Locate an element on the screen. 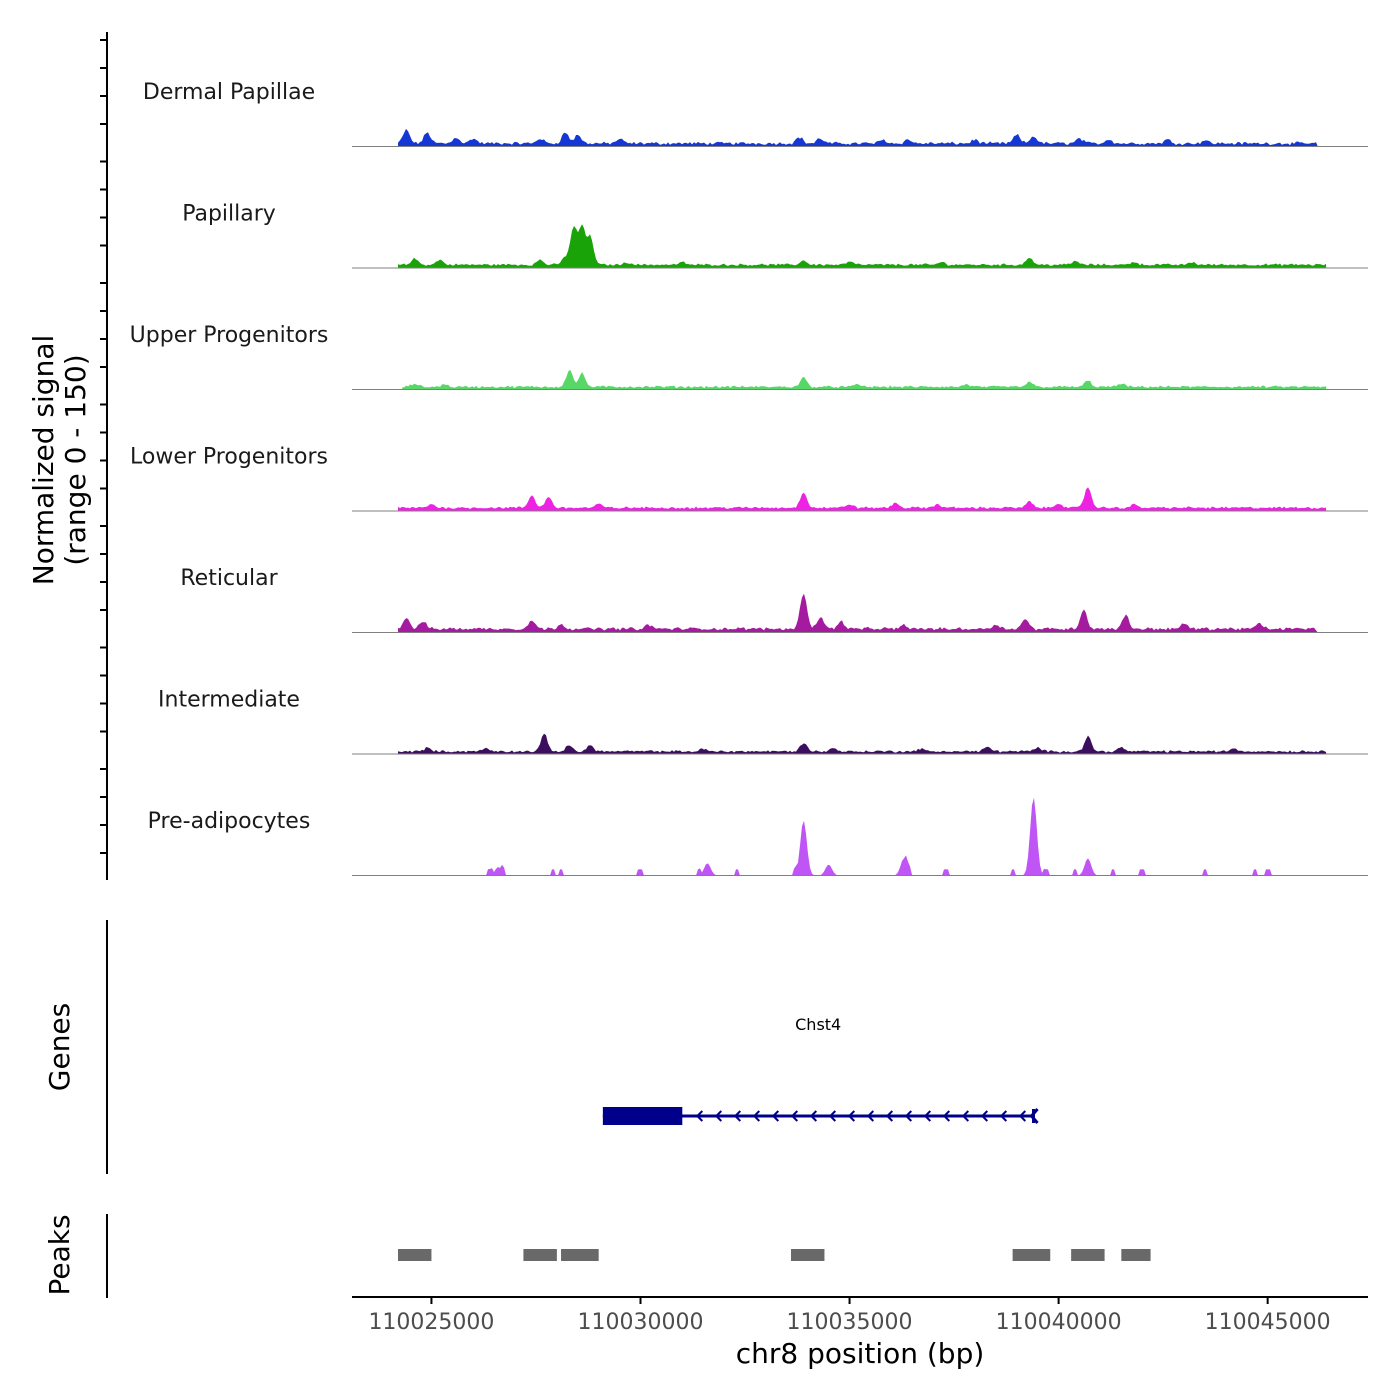  track-label: Dermal Papillae is located at coordinates (229, 92).